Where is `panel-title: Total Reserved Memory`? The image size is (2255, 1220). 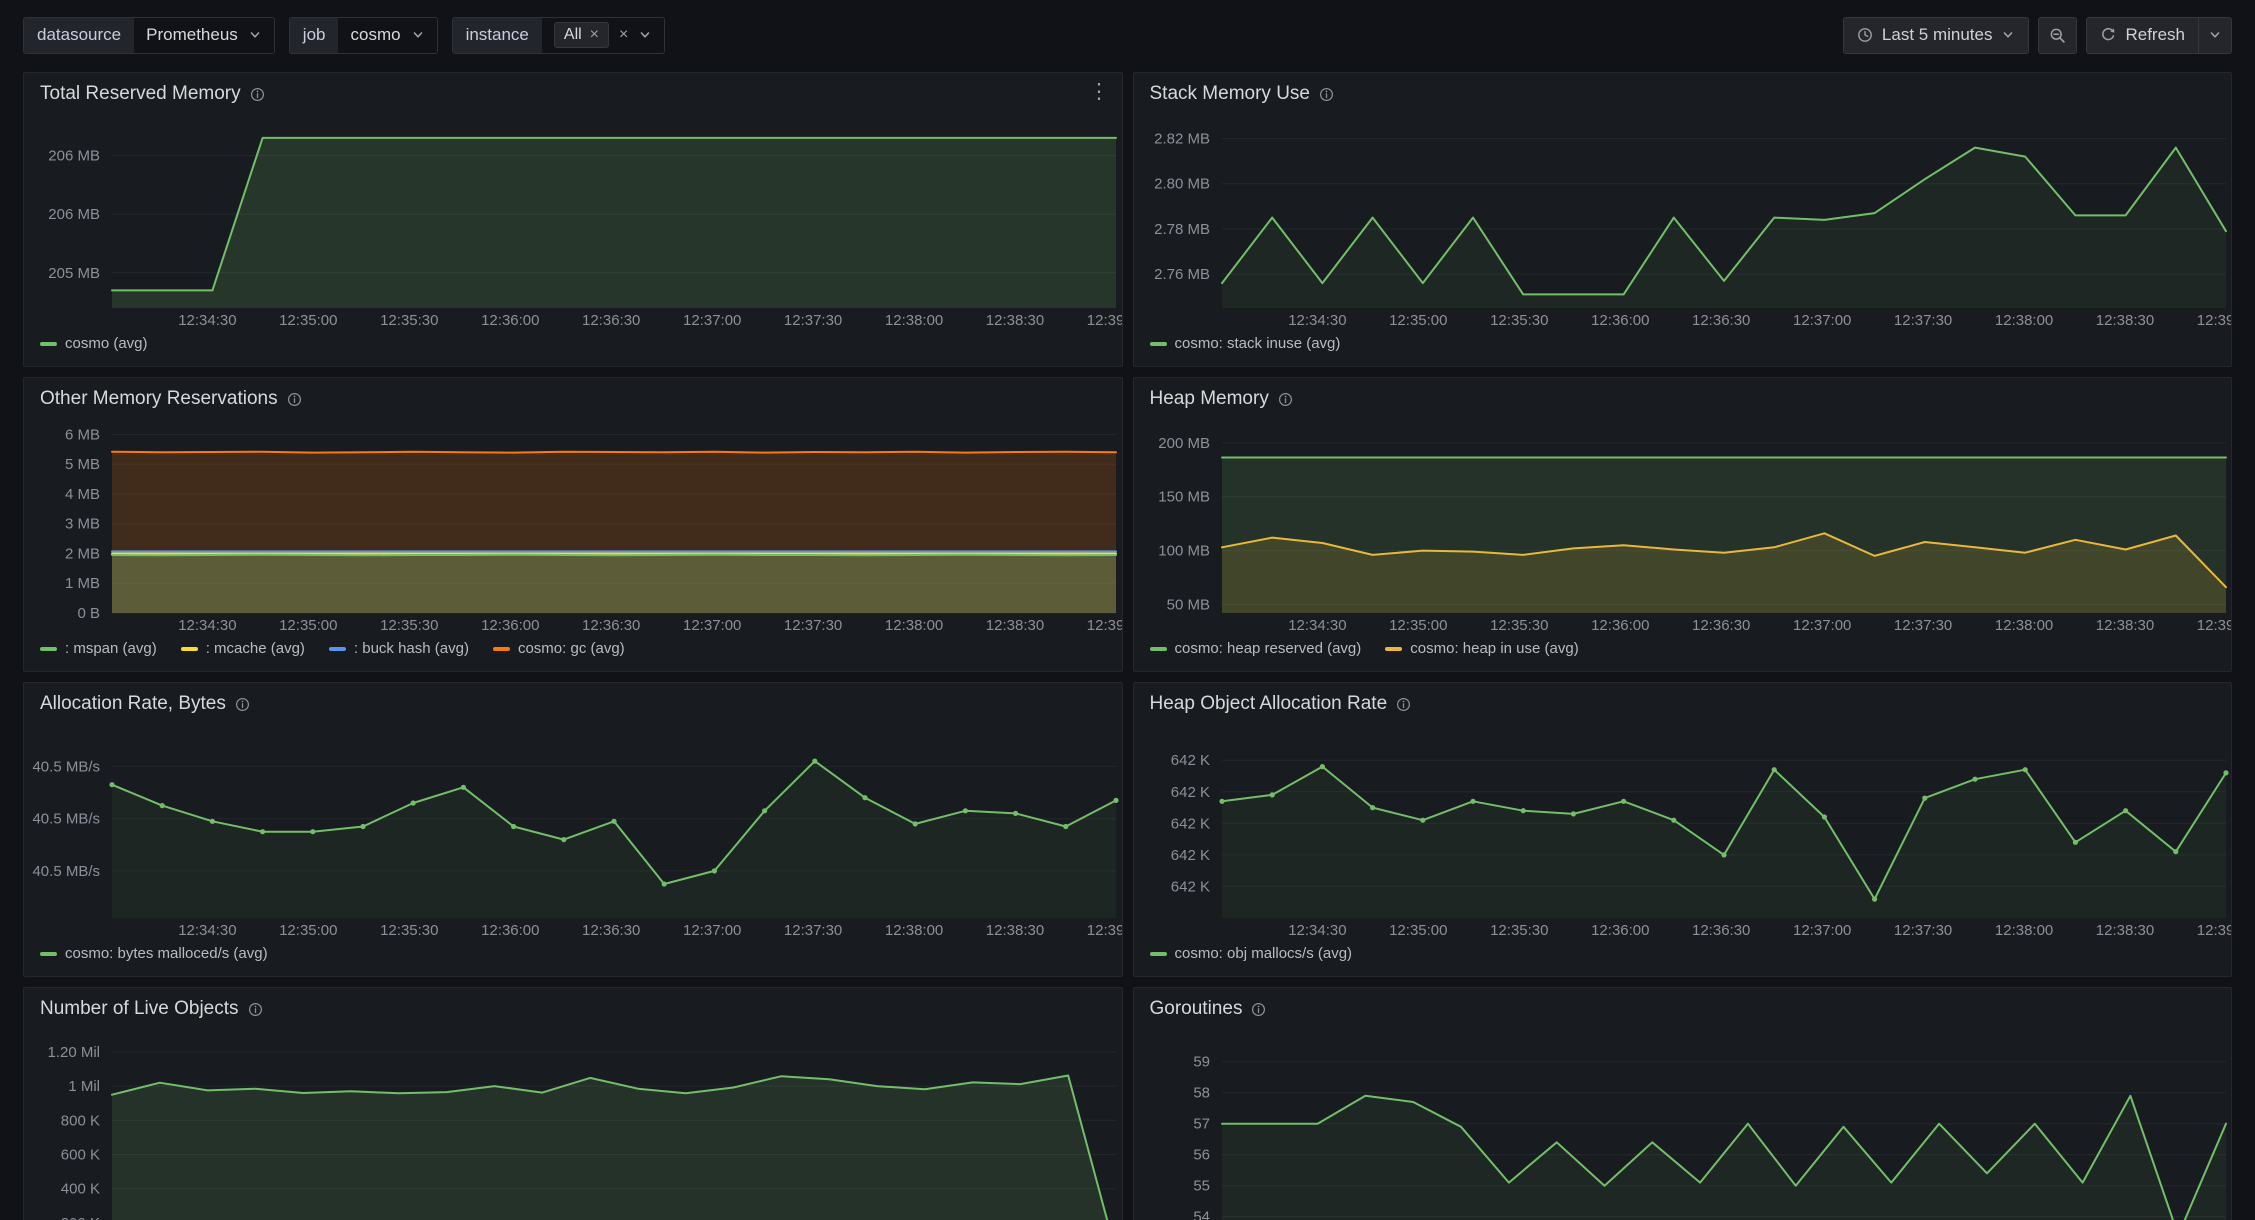 panel-title: Total Reserved Memory is located at coordinates (140, 93).